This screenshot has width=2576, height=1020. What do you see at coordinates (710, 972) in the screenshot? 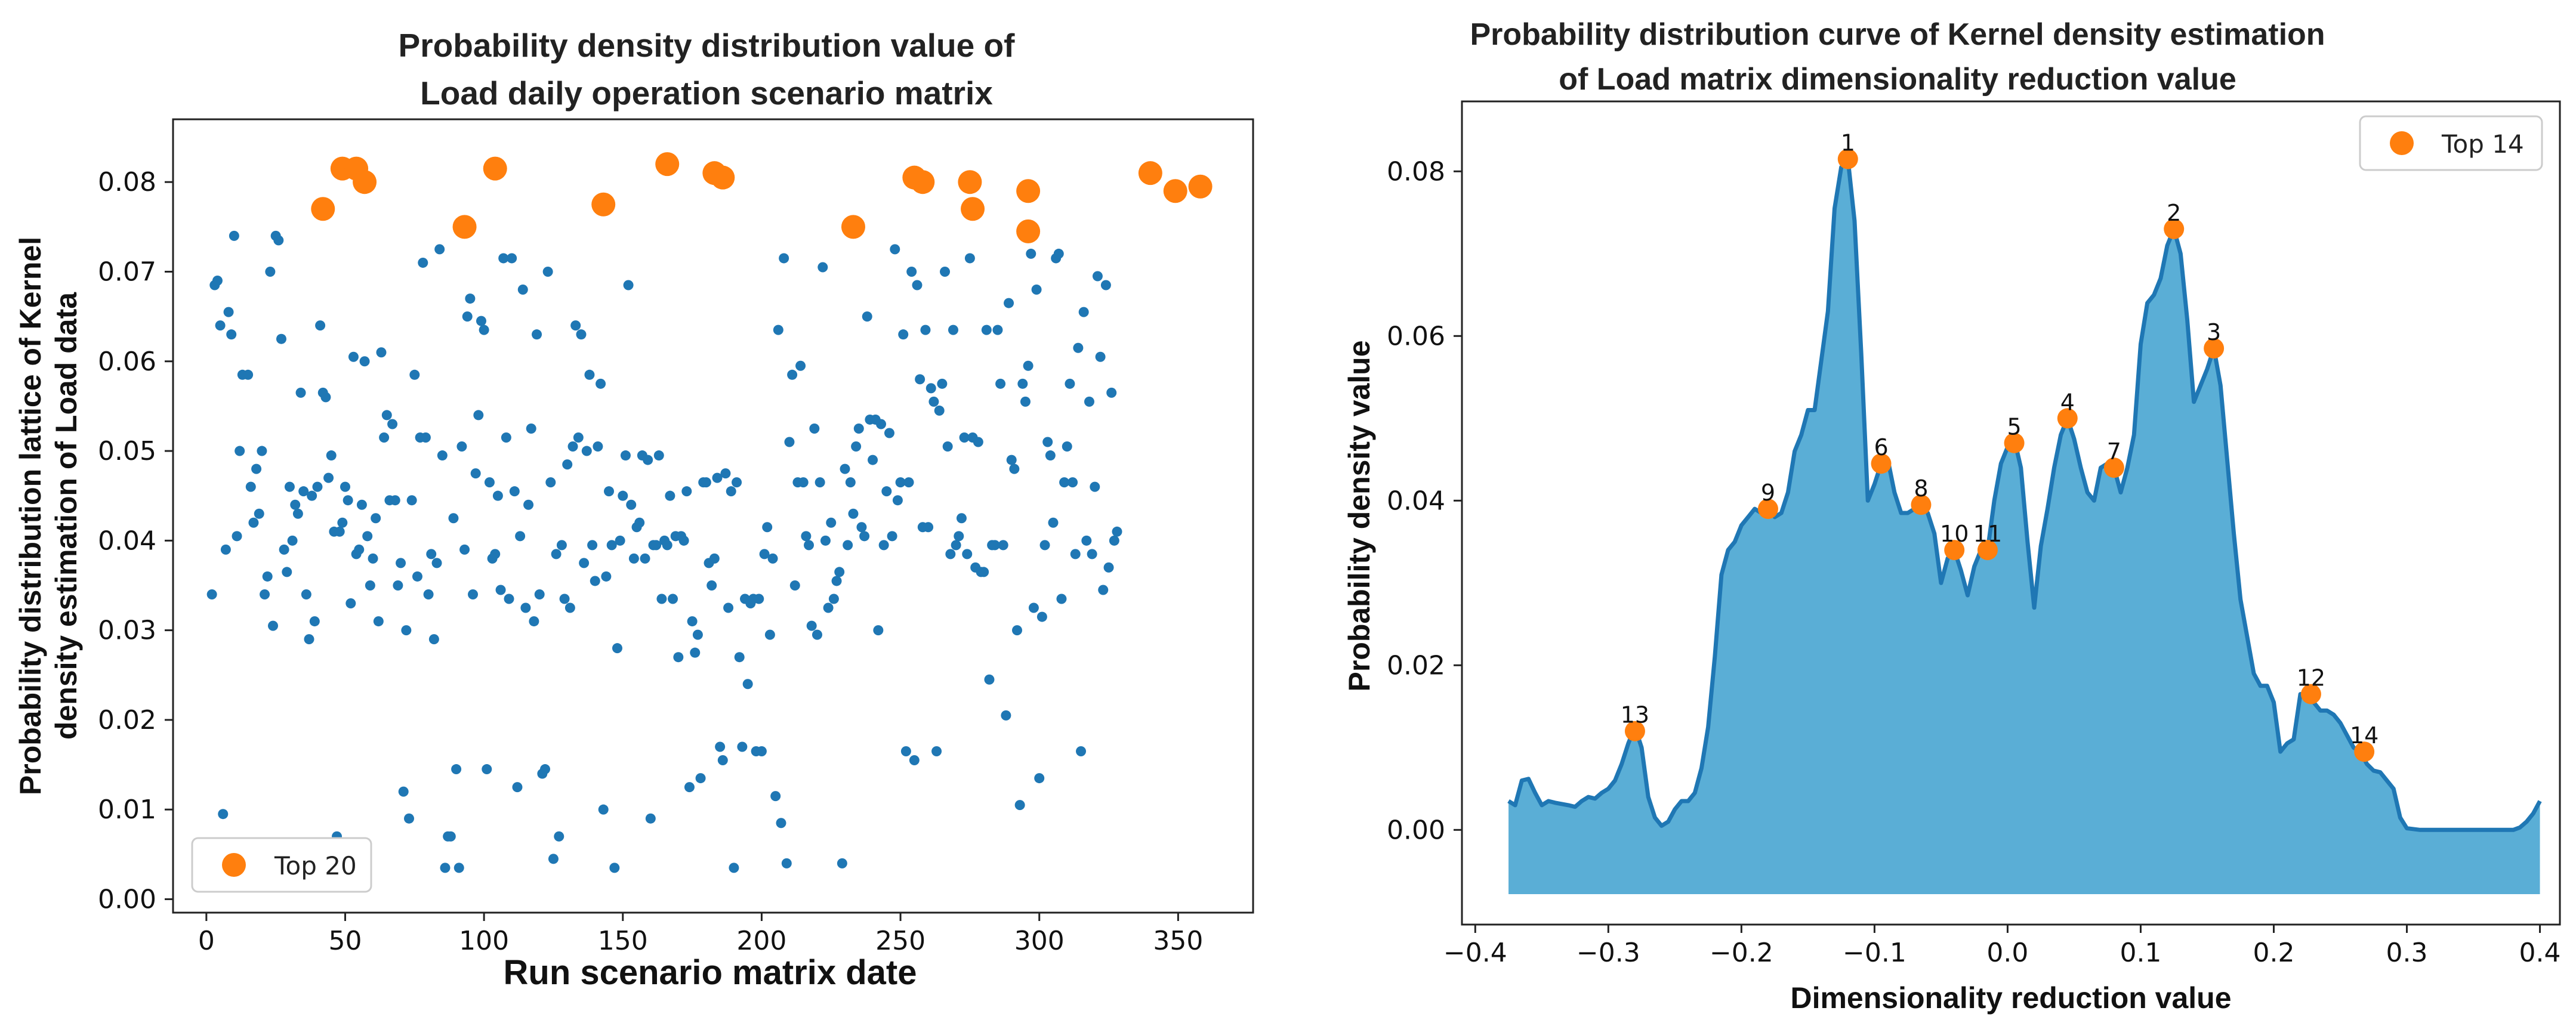
I see `scatter-xlabel: Run scenario matrix date` at bounding box center [710, 972].